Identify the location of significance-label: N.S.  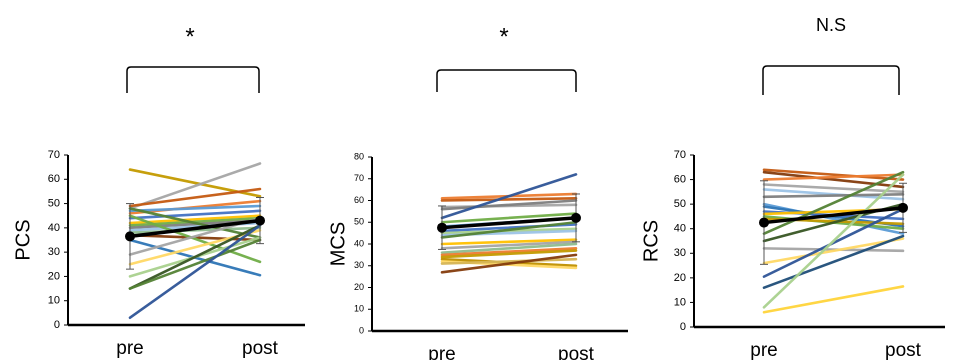
(831, 25).